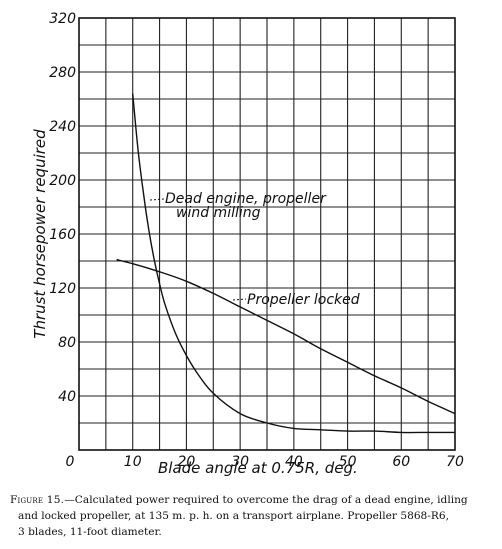 This screenshot has width=502, height=549. I want to click on annotation-propeller-locked: Propeller locked, so click(303, 300).